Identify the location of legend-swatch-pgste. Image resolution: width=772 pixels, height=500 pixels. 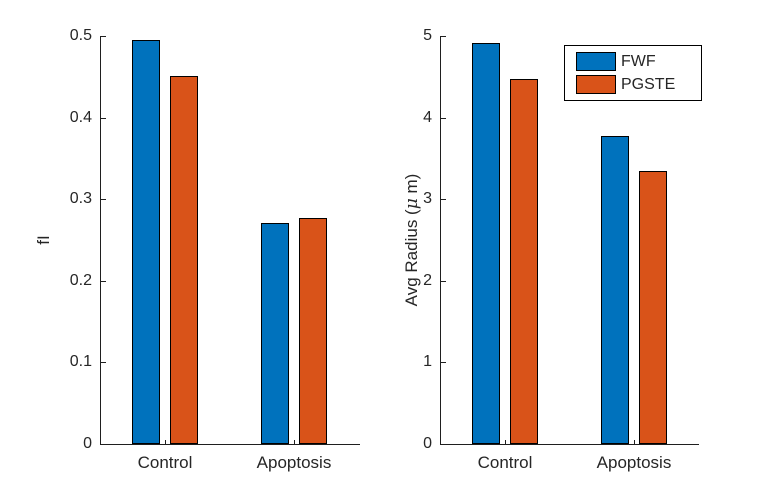
(596, 84).